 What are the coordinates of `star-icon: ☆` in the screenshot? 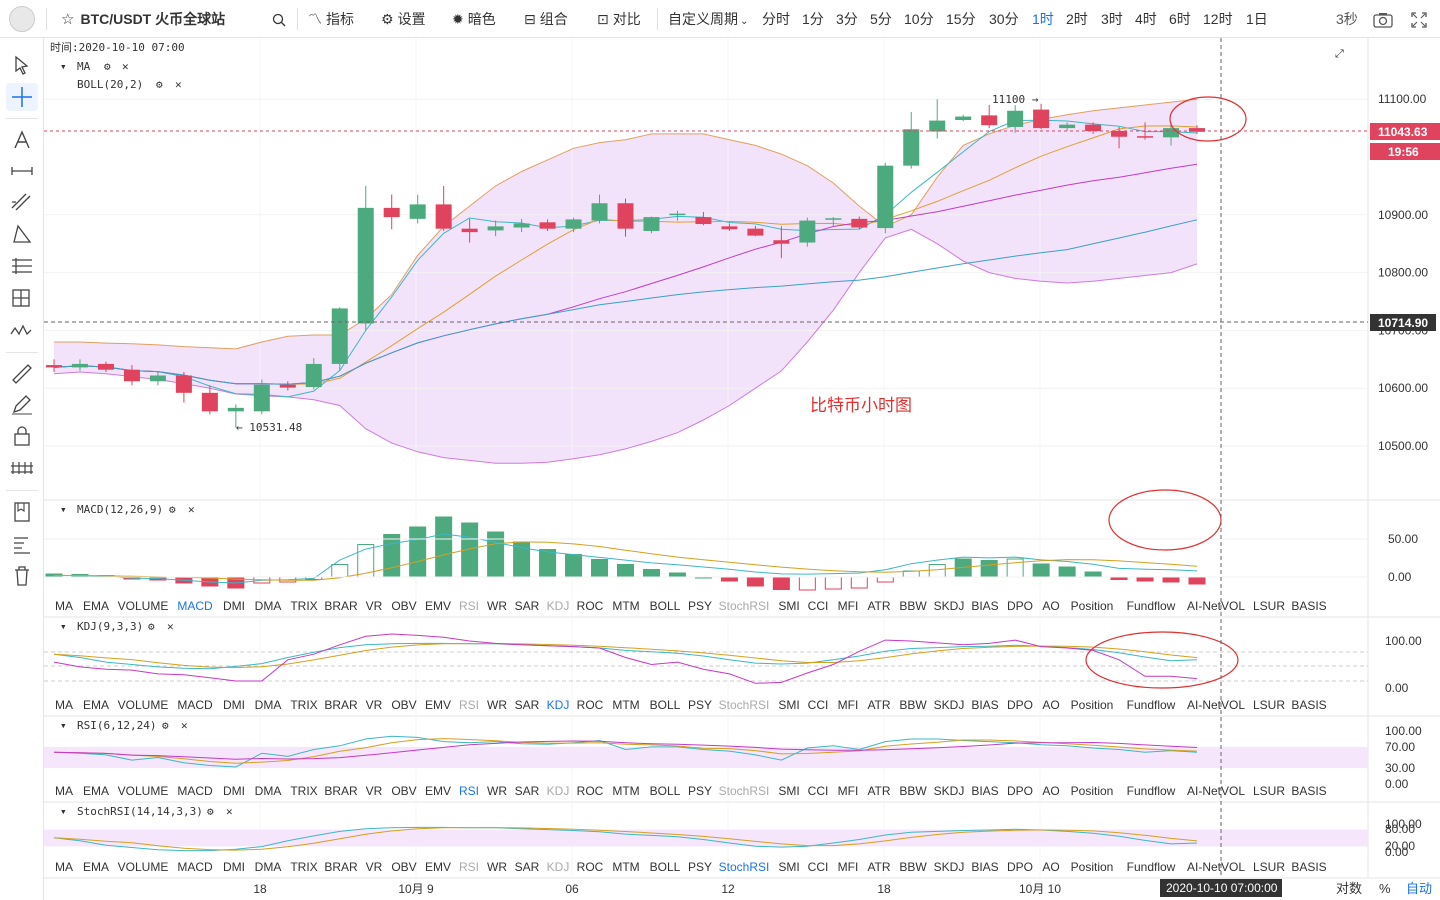 It's located at (68, 19).